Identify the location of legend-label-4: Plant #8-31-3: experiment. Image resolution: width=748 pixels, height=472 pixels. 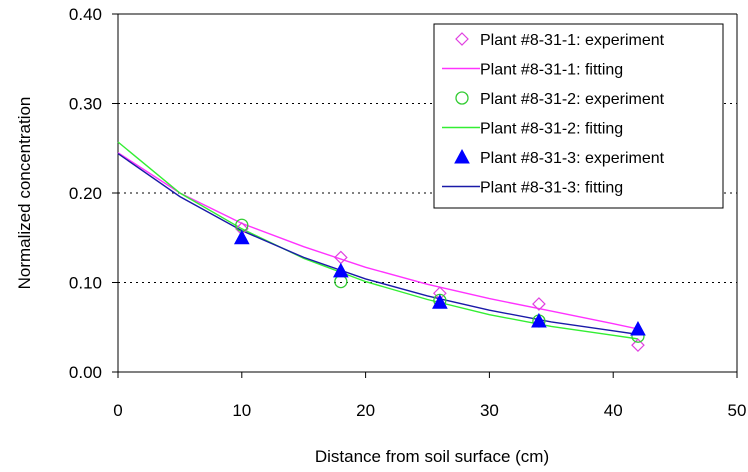
(572, 158).